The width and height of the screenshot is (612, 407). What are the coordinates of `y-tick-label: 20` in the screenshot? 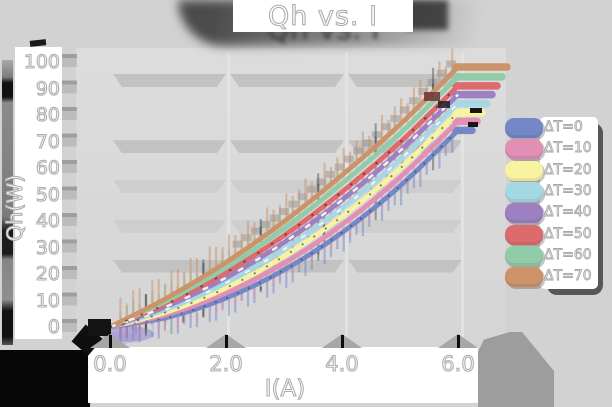 It's located at (47, 274).